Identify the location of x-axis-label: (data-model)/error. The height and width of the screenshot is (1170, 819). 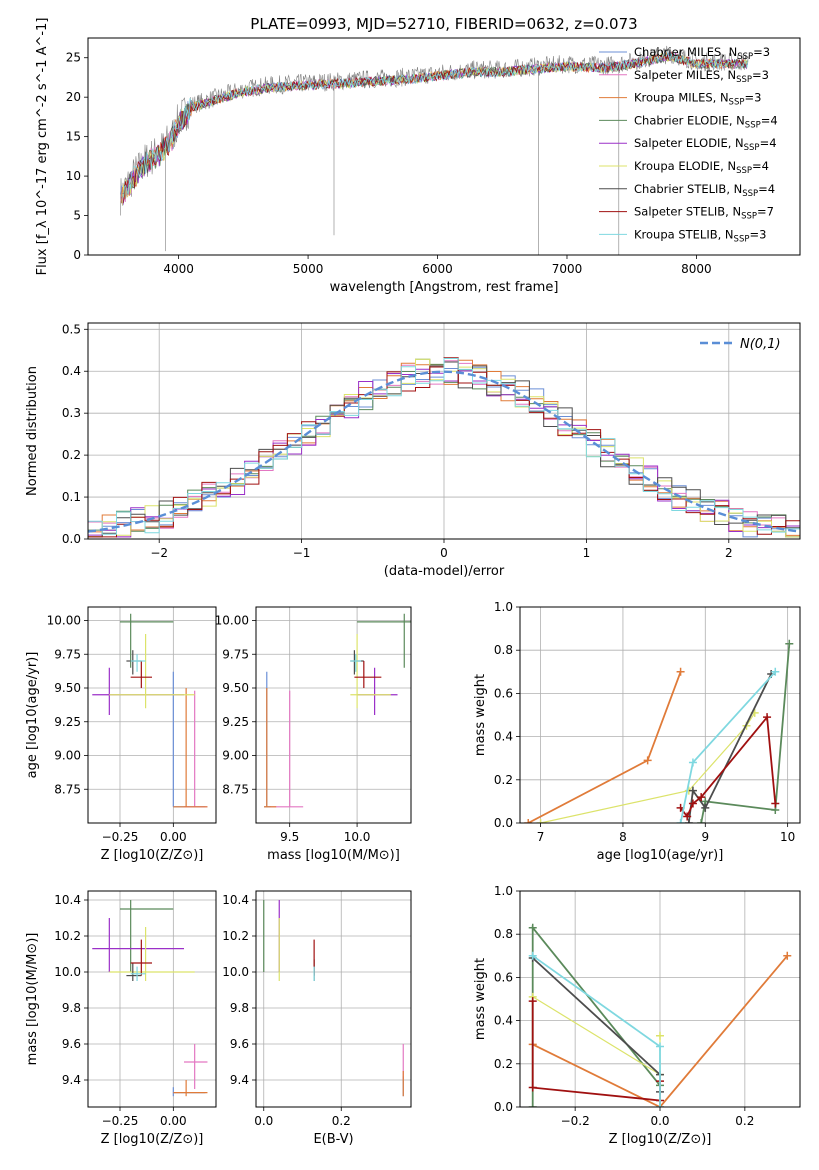
(444, 571).